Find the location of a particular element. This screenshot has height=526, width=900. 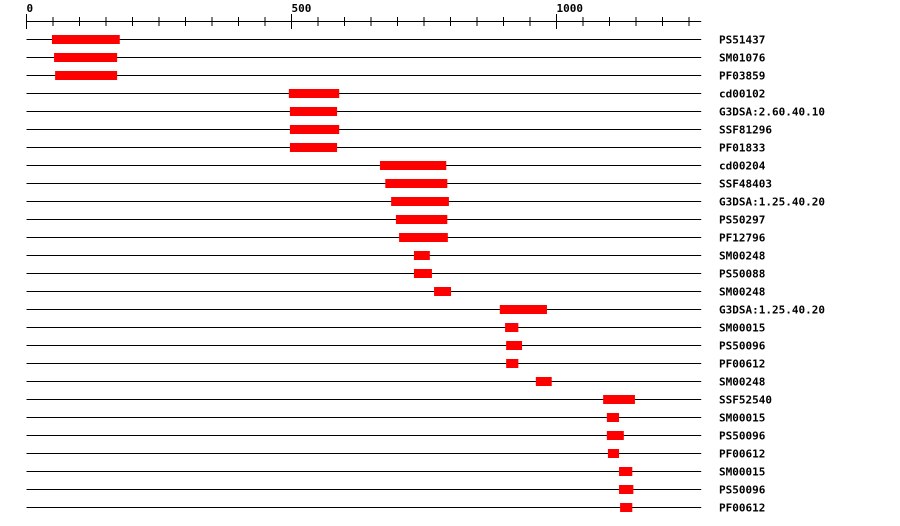

domain-label: PF12796 is located at coordinates (742, 238).